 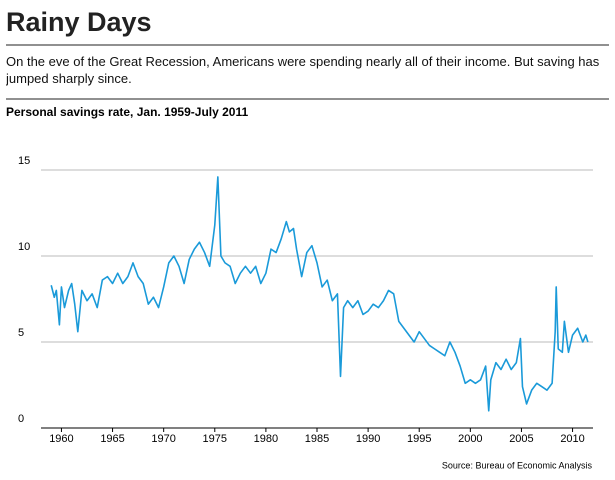 What do you see at coordinates (112, 439) in the screenshot?
I see `x-tick-label: 1965` at bounding box center [112, 439].